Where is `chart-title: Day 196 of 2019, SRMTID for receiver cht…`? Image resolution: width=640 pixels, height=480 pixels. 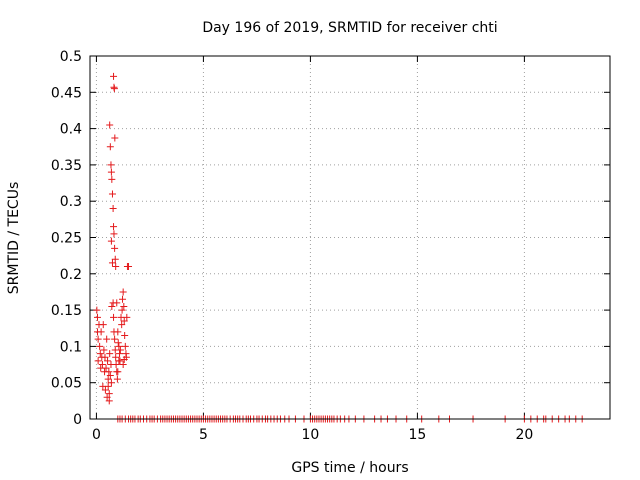
chart-title: Day 196 of 2019, SRMTID for receiver cht… is located at coordinates (349, 28).